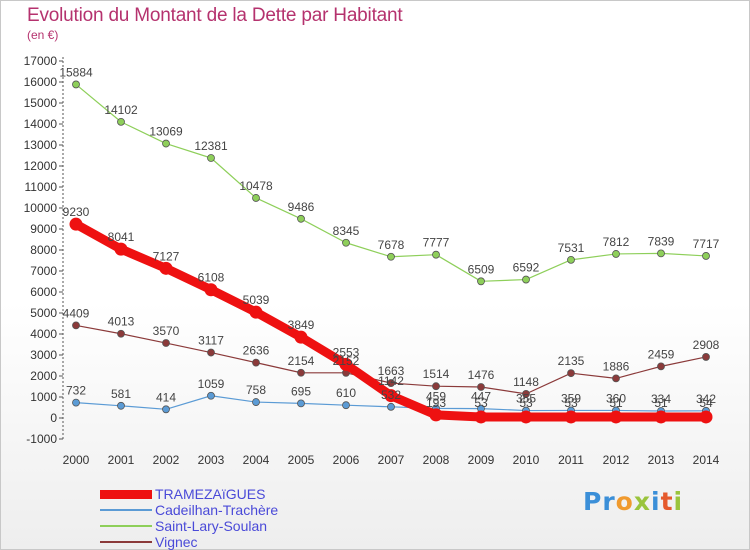 The height and width of the screenshot is (550, 750). Describe the element at coordinates (391, 245) in the screenshot. I see `data-label: 7678` at that location.